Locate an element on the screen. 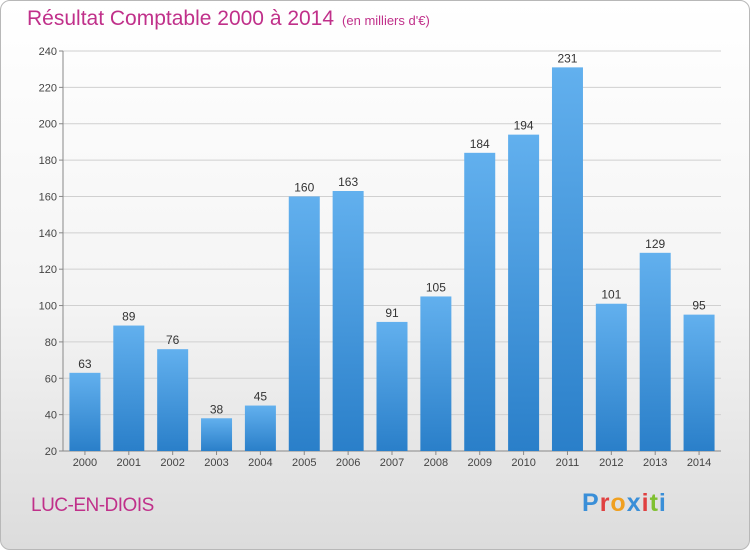 Image resolution: width=750 pixels, height=550 pixels. y-tick-label: 120 is located at coordinates (48, 270).